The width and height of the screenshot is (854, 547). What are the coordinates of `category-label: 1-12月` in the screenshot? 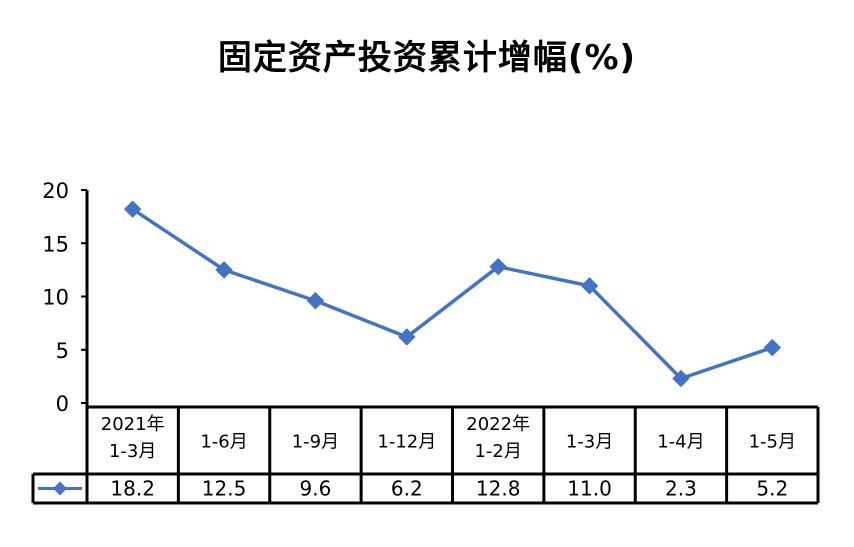 It's located at (406, 442).